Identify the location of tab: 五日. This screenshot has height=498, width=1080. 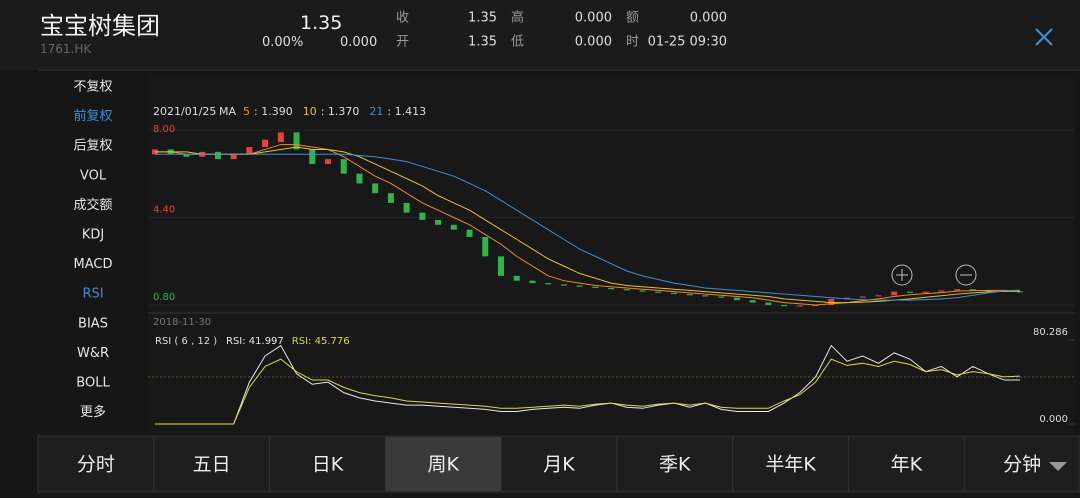
(212, 465).